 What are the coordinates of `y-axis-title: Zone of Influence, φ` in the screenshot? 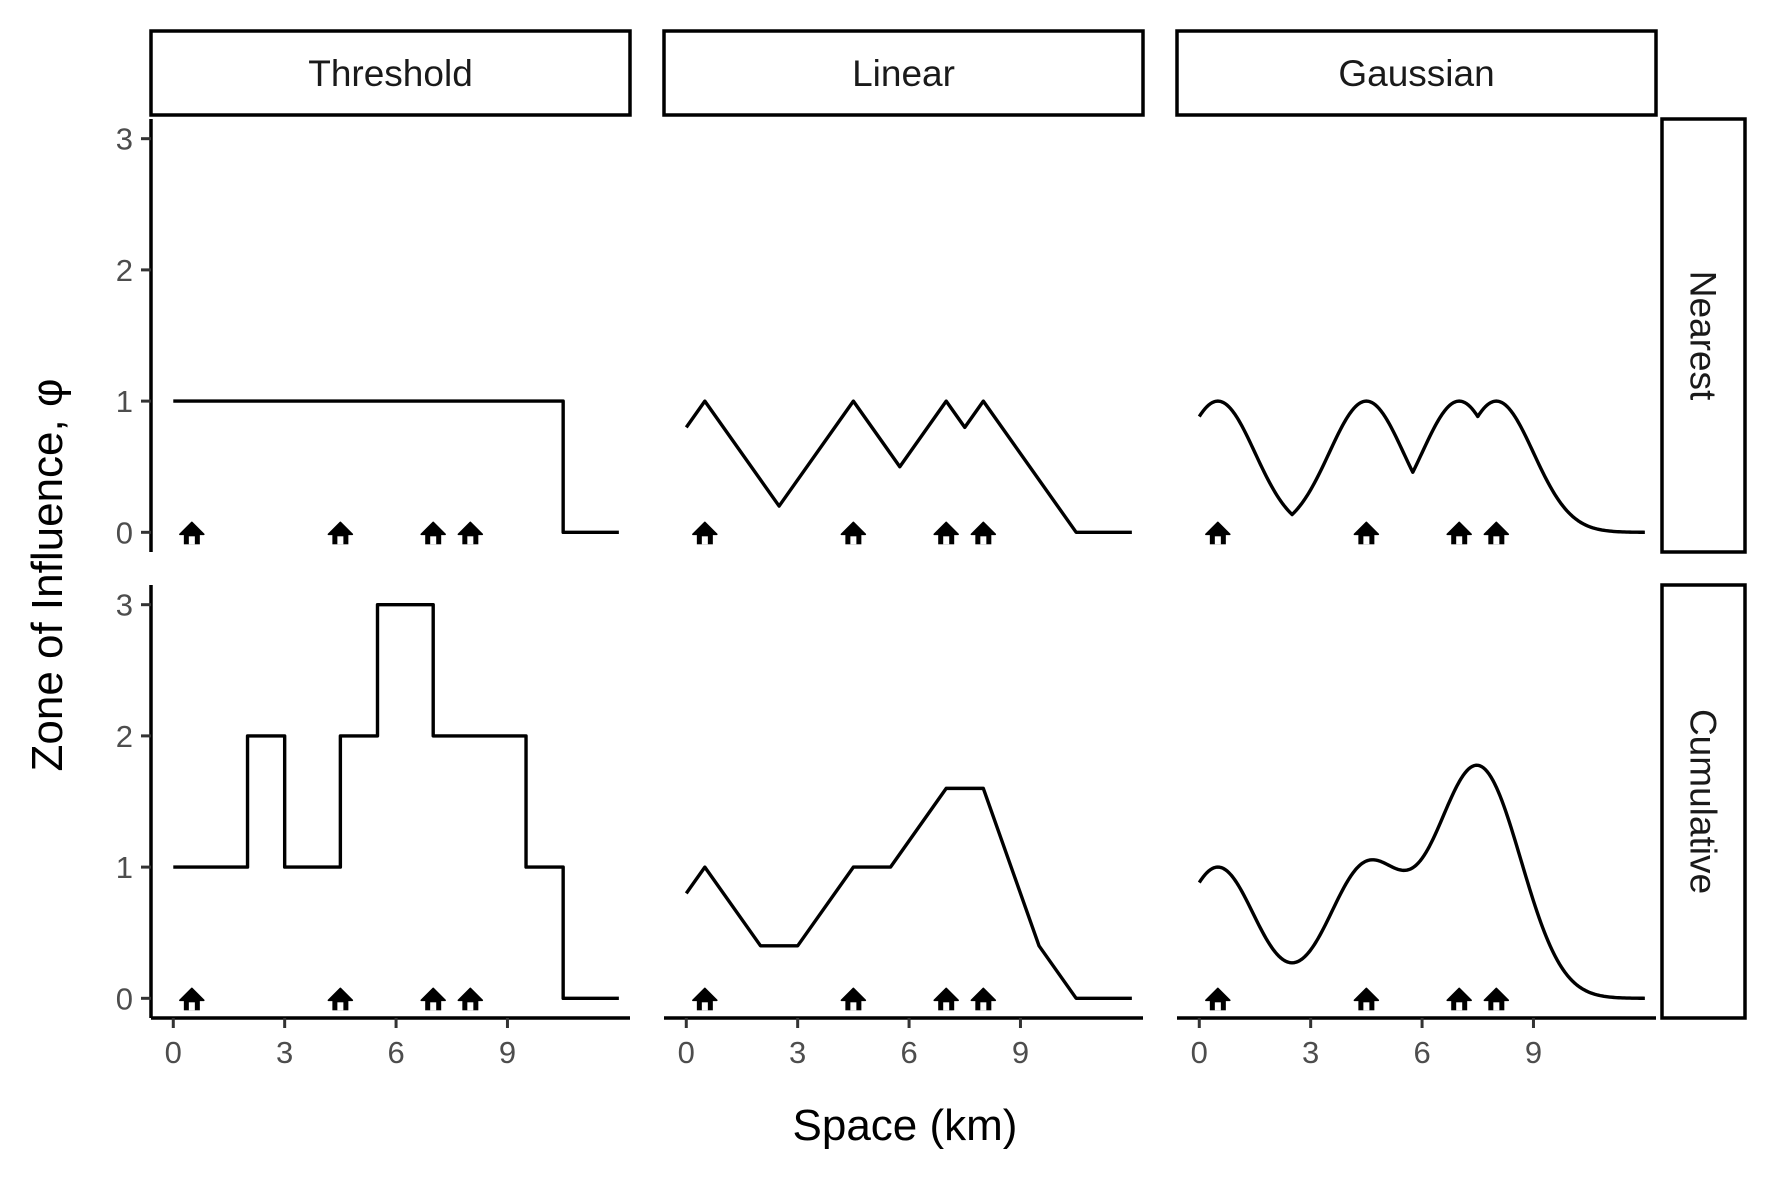 It's located at (47, 575).